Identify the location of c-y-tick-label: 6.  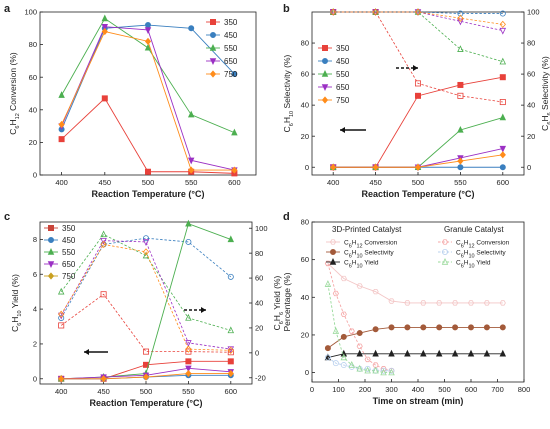
(35, 274).